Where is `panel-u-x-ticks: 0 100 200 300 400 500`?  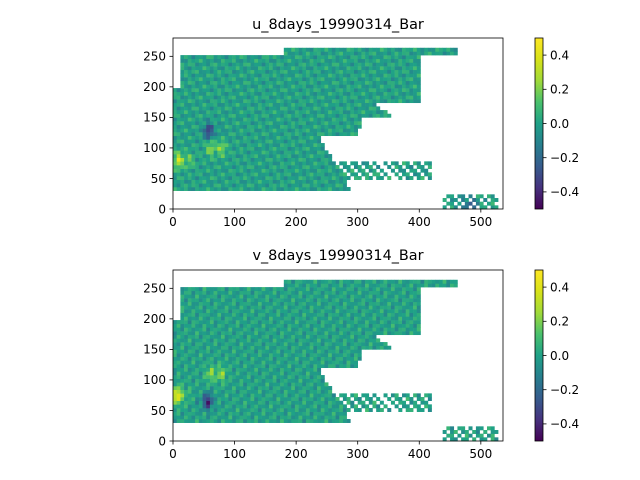
panel-u-x-ticks: 0 100 200 300 400 500 is located at coordinates (330, 219).